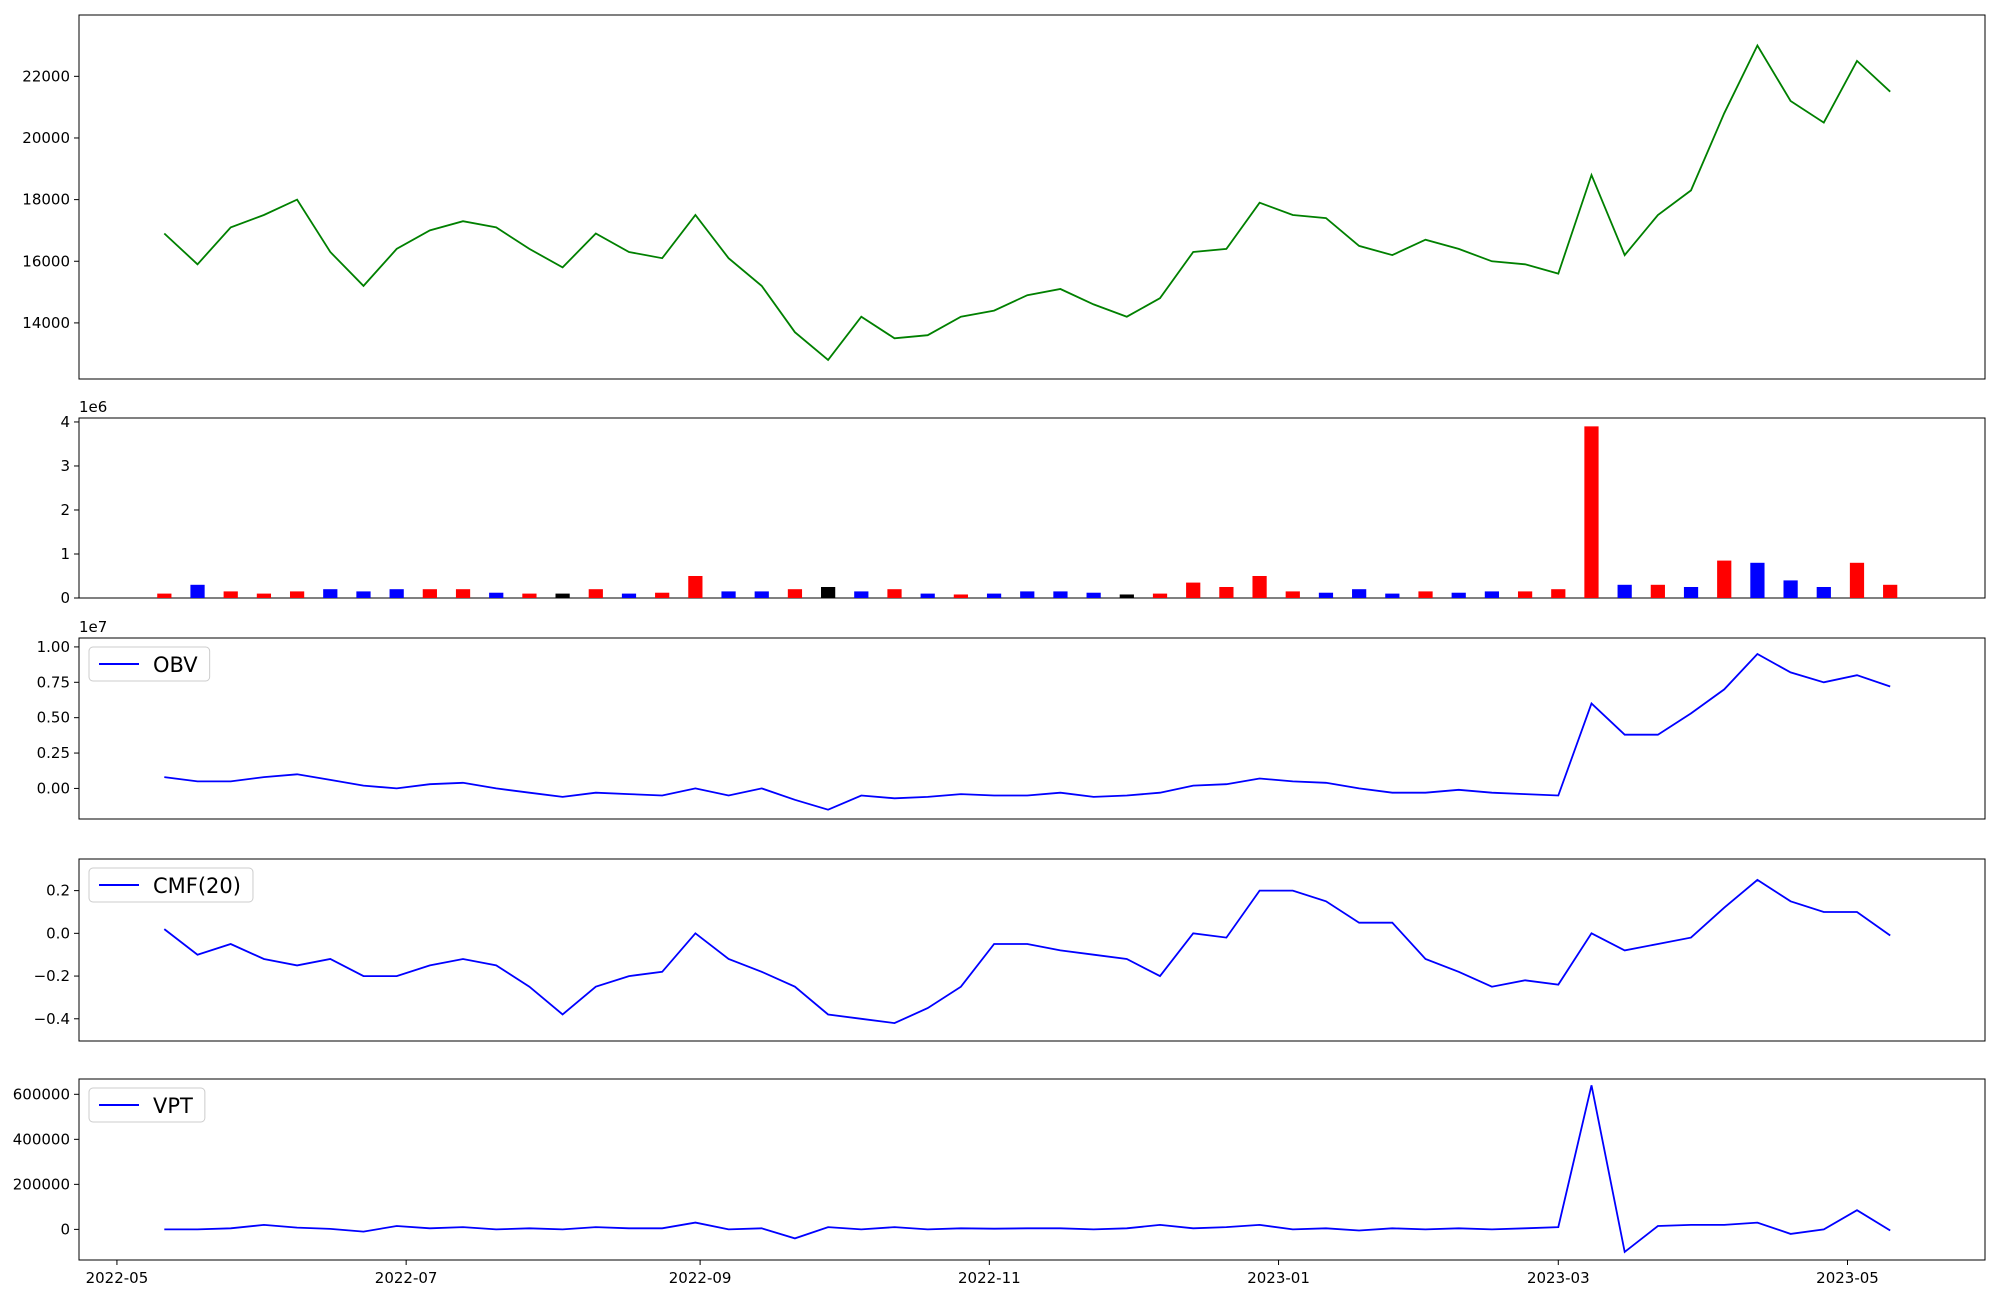 This screenshot has height=1300, width=2000. I want to click on y-tick-label: 0.25, so click(53, 753).